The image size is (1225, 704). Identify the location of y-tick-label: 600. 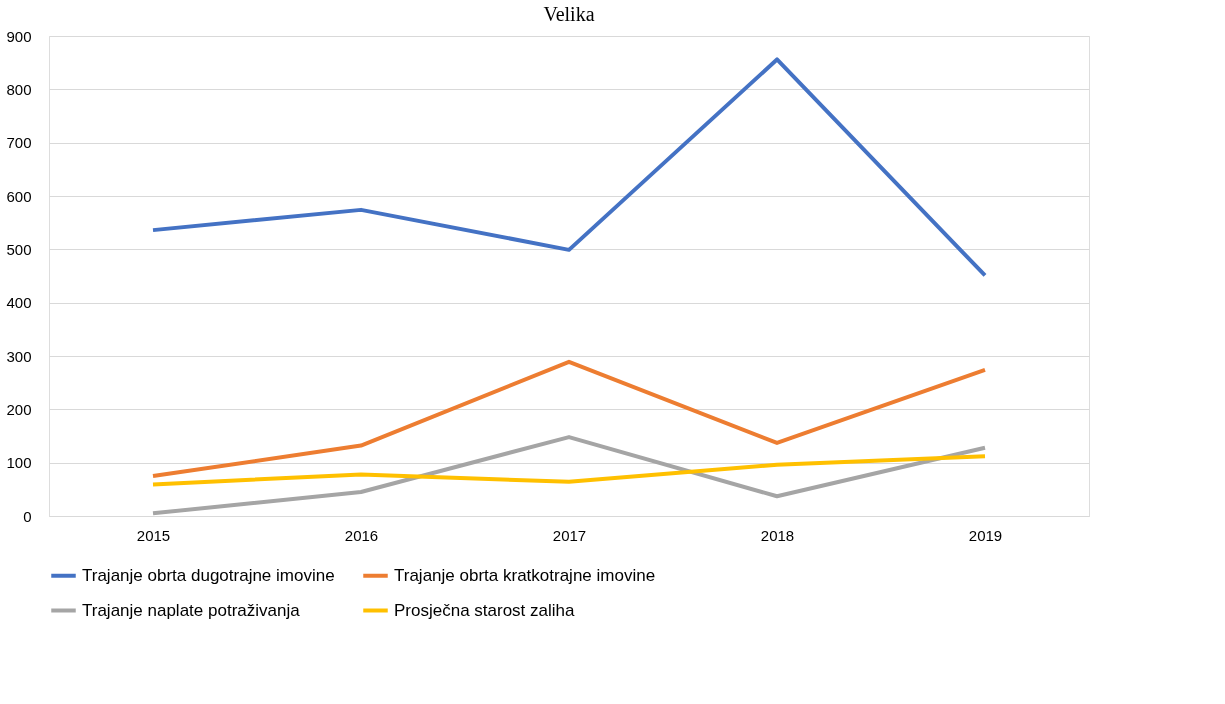
(19, 196).